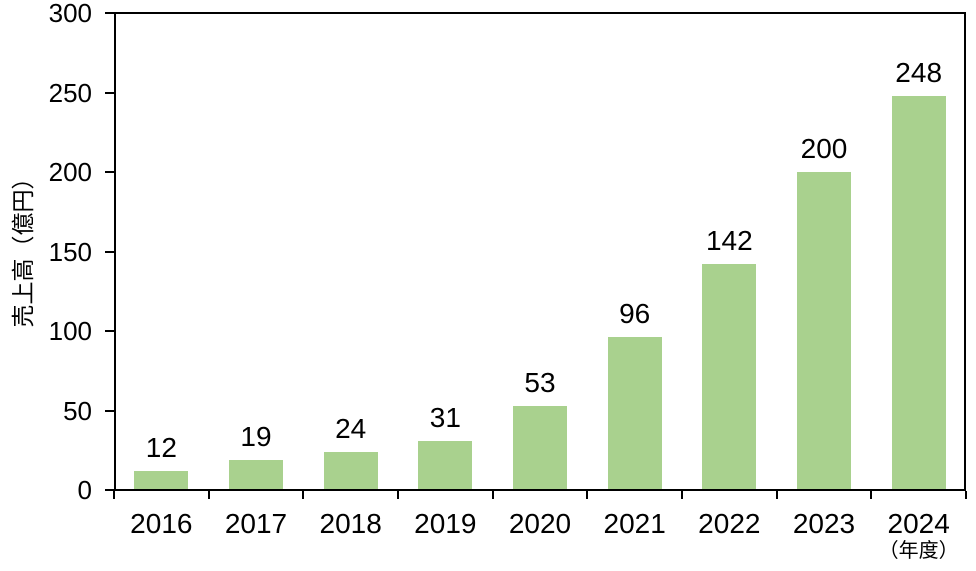  What do you see at coordinates (445, 523) in the screenshot?
I see `x-tick-label-2019: 2019` at bounding box center [445, 523].